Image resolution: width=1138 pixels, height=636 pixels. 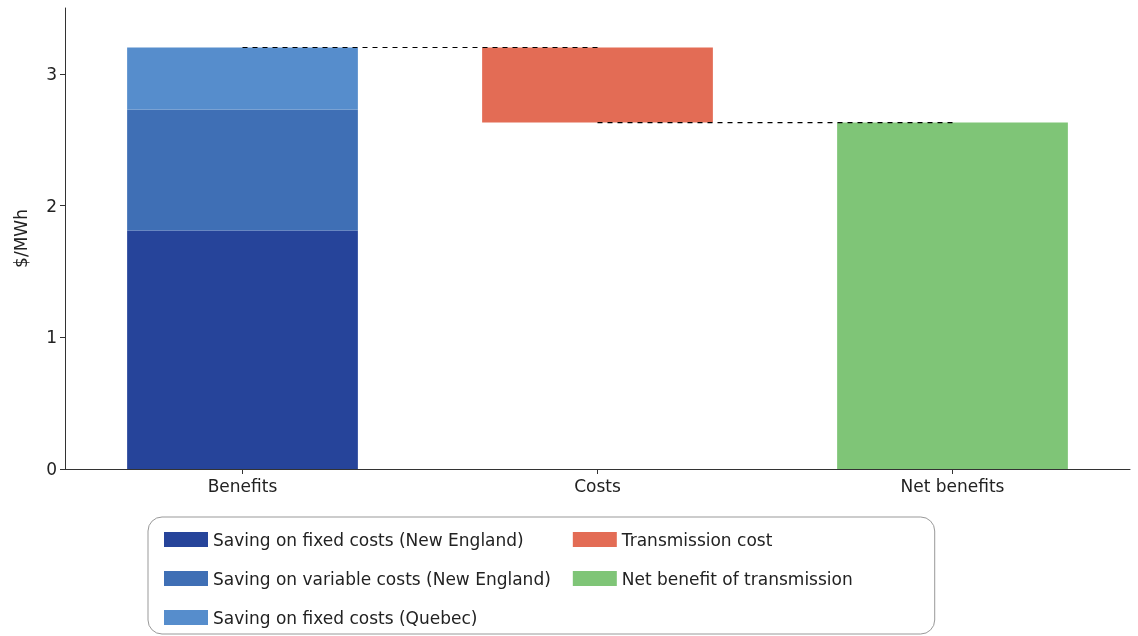 What do you see at coordinates (737, 578) in the screenshot?
I see `legend-label: Net benefit of transmission` at bounding box center [737, 578].